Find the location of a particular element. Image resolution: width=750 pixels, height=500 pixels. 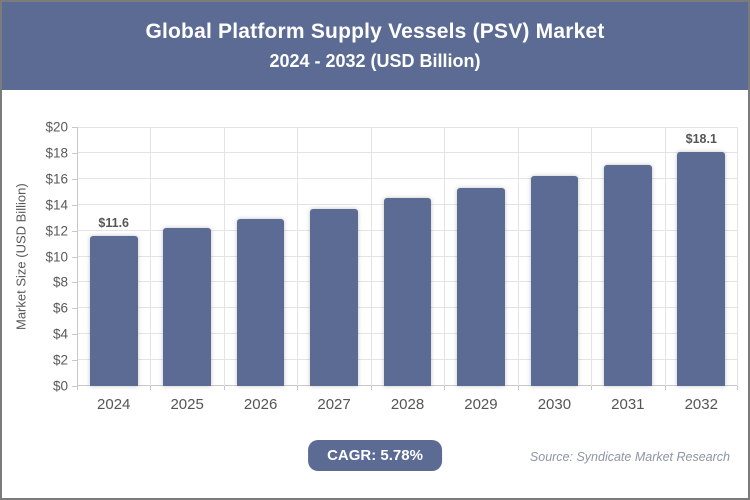

y-axis-tick-label: $14 is located at coordinates (56, 205).